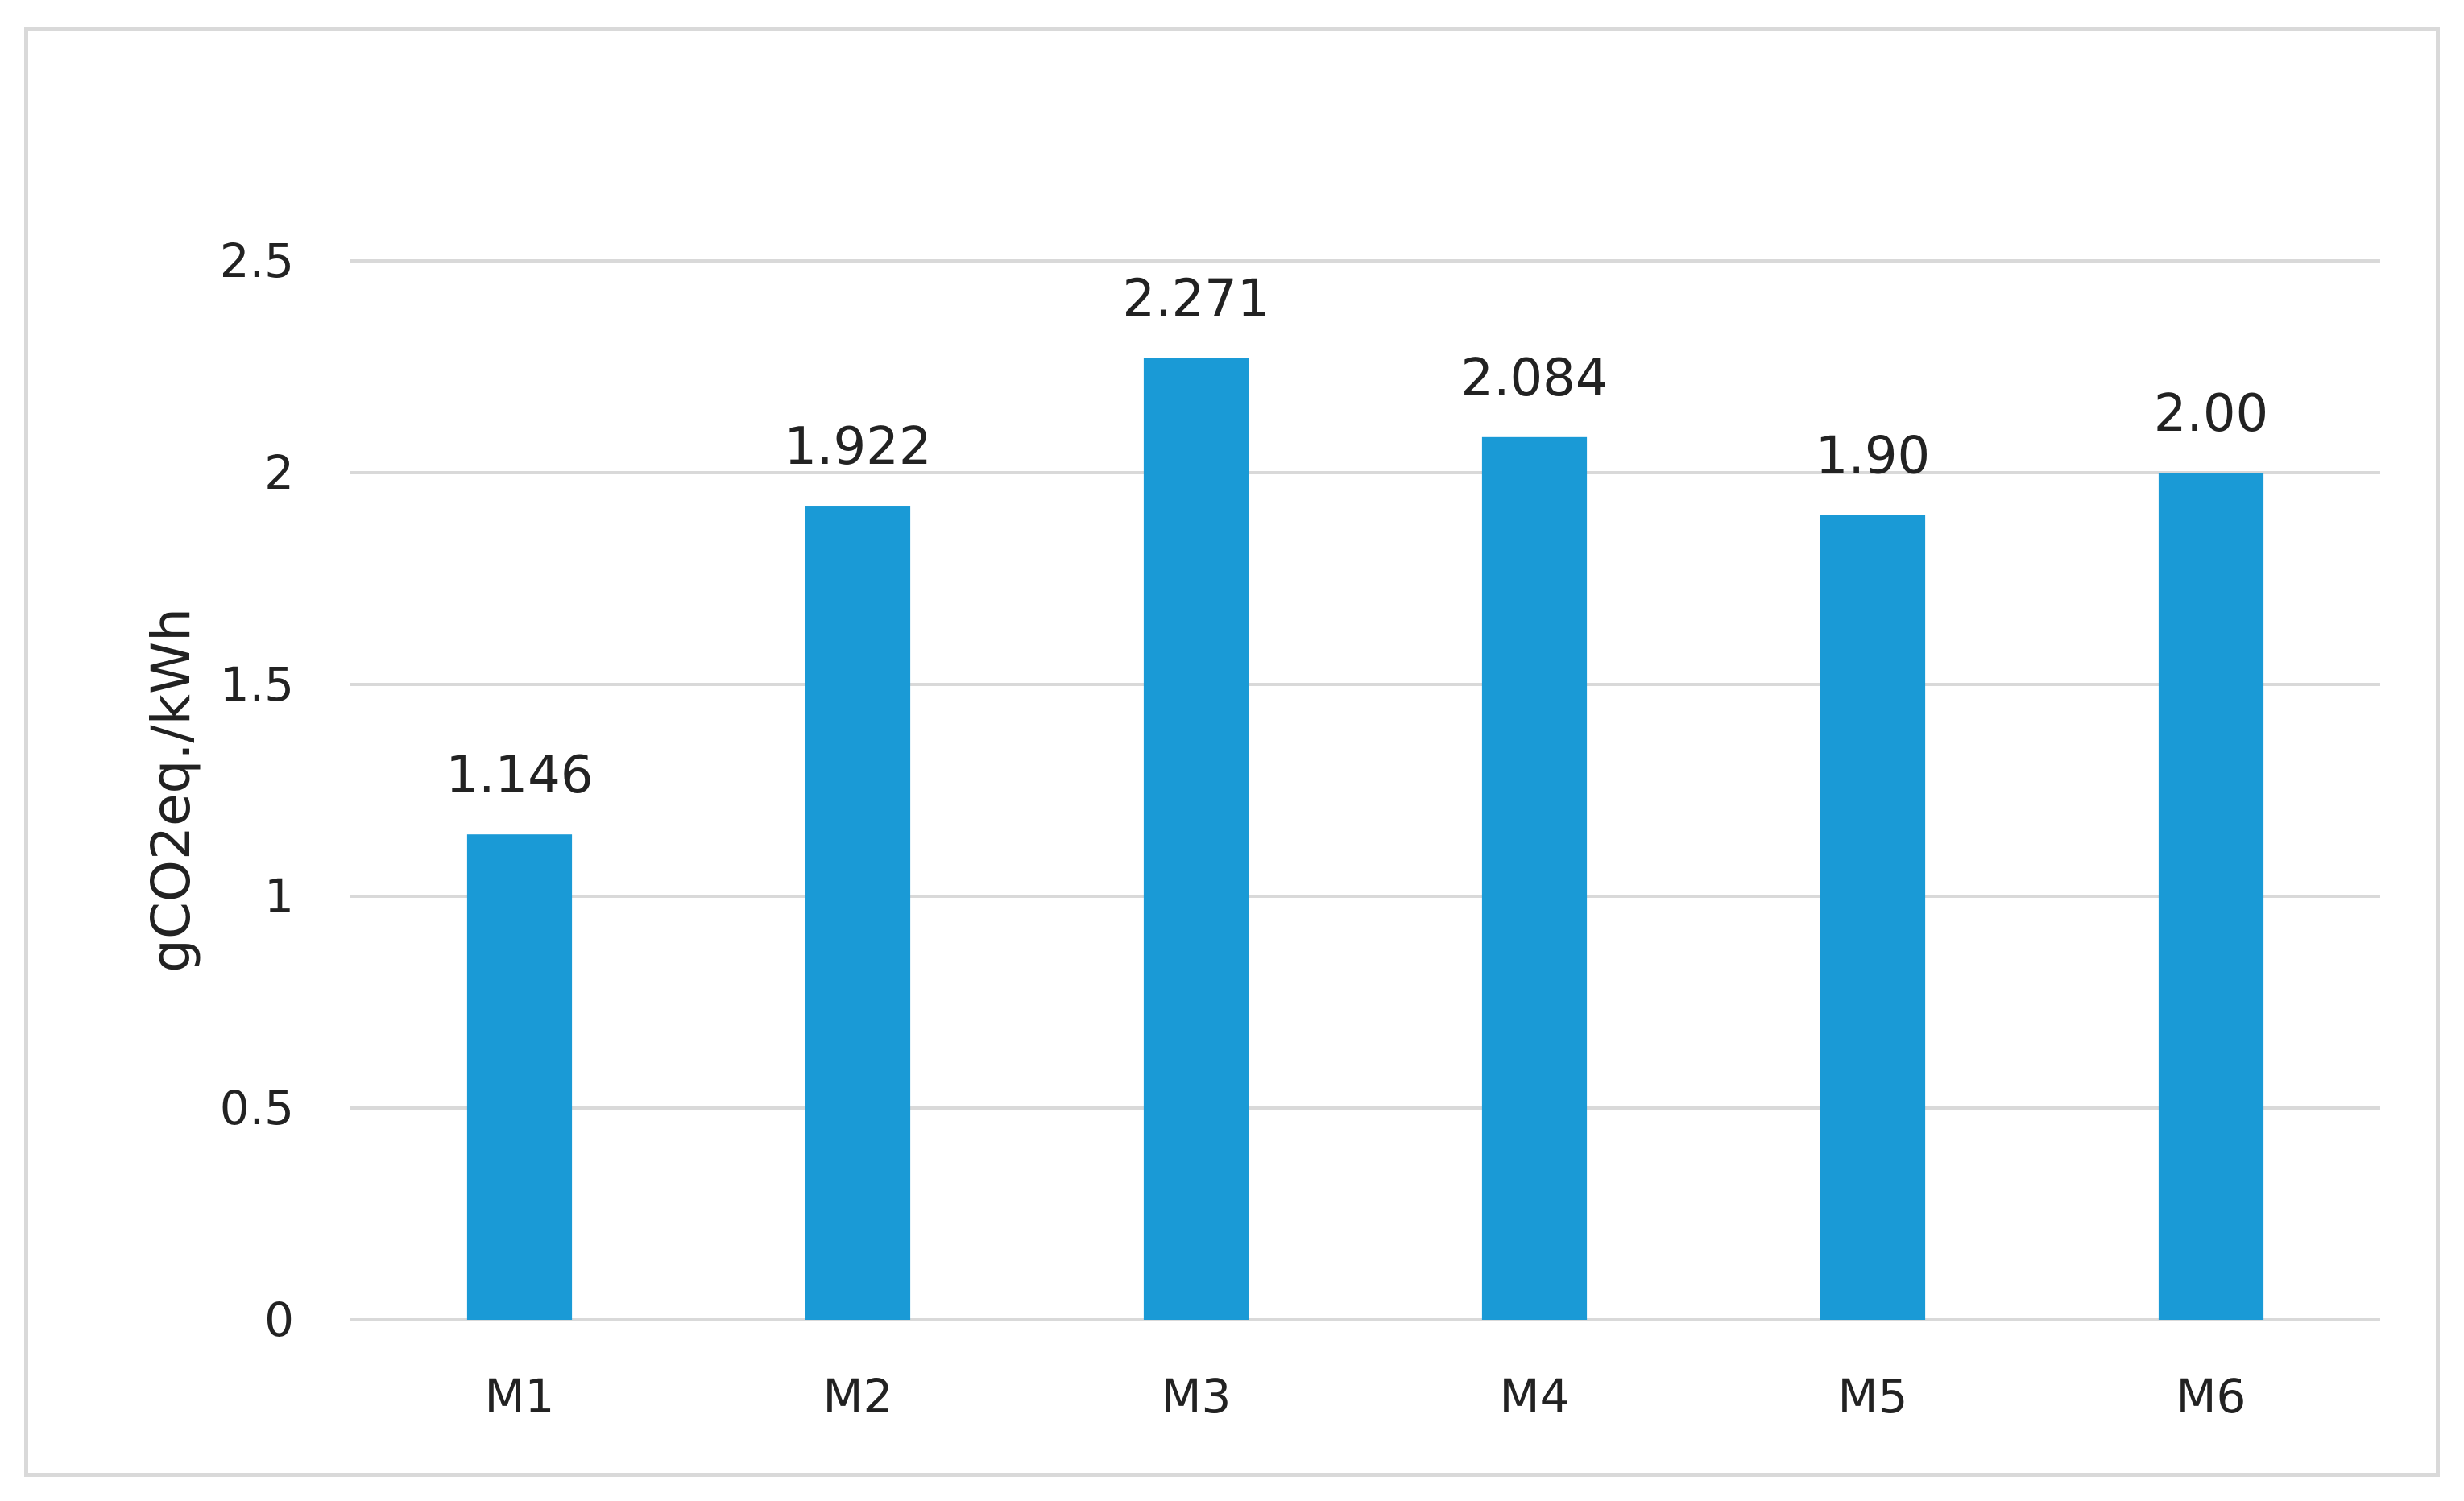 The image size is (2464, 1501). Describe the element at coordinates (1534, 378) in the screenshot. I see `data-label: 2.084` at that location.